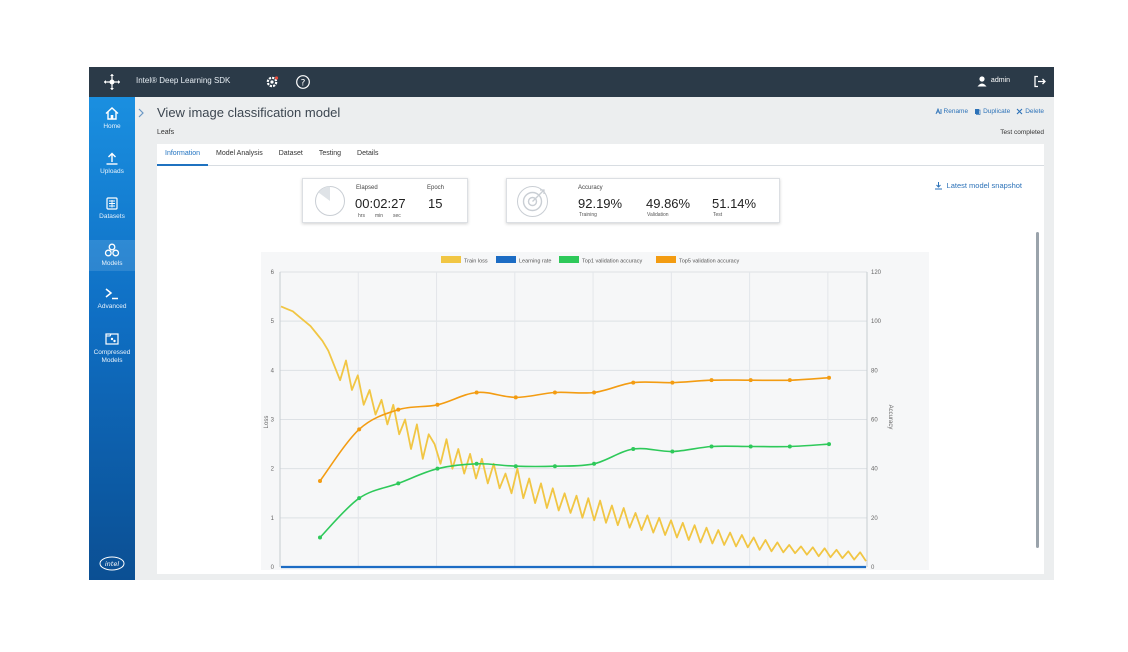  I want to click on collapse-chevron-icon, so click(141, 113).